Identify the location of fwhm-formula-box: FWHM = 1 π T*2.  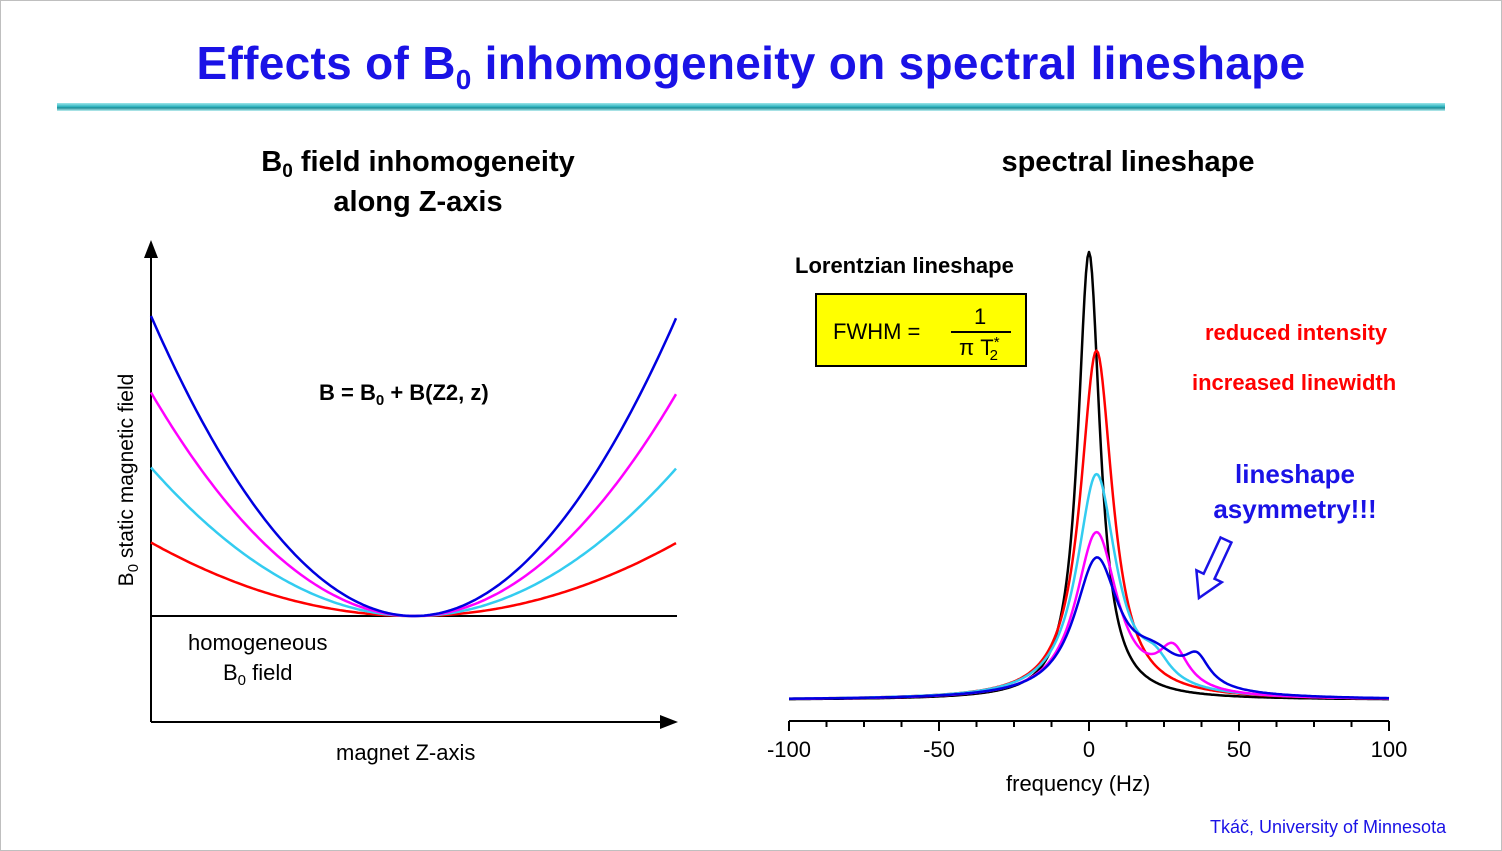
(921, 330).